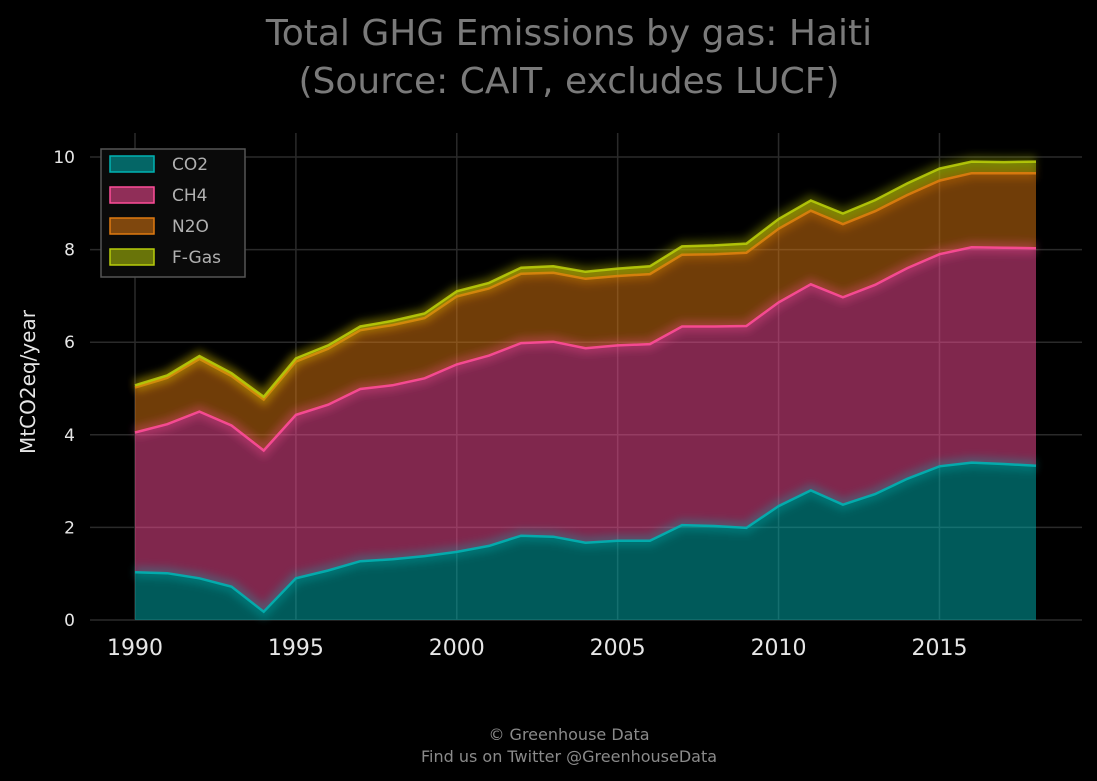 Image resolution: width=1097 pixels, height=781 pixels. I want to click on y-tick-label-4: 4, so click(69, 436).